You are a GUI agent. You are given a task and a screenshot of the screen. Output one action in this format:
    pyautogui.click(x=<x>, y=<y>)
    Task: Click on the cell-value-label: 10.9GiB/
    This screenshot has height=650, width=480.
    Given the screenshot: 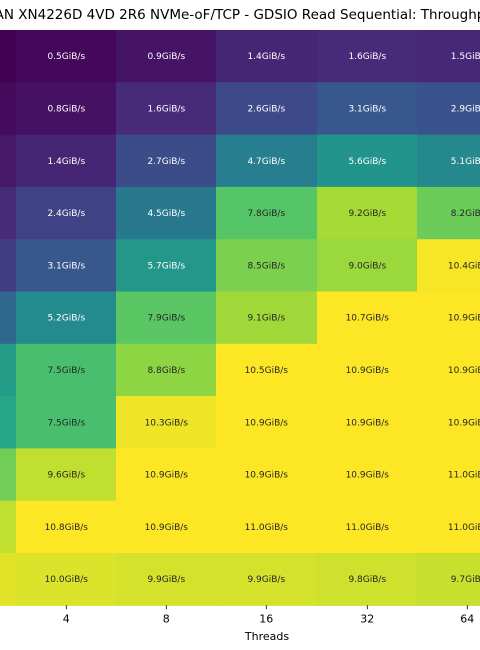 What is the action you would take?
    pyautogui.click(x=464, y=319)
    